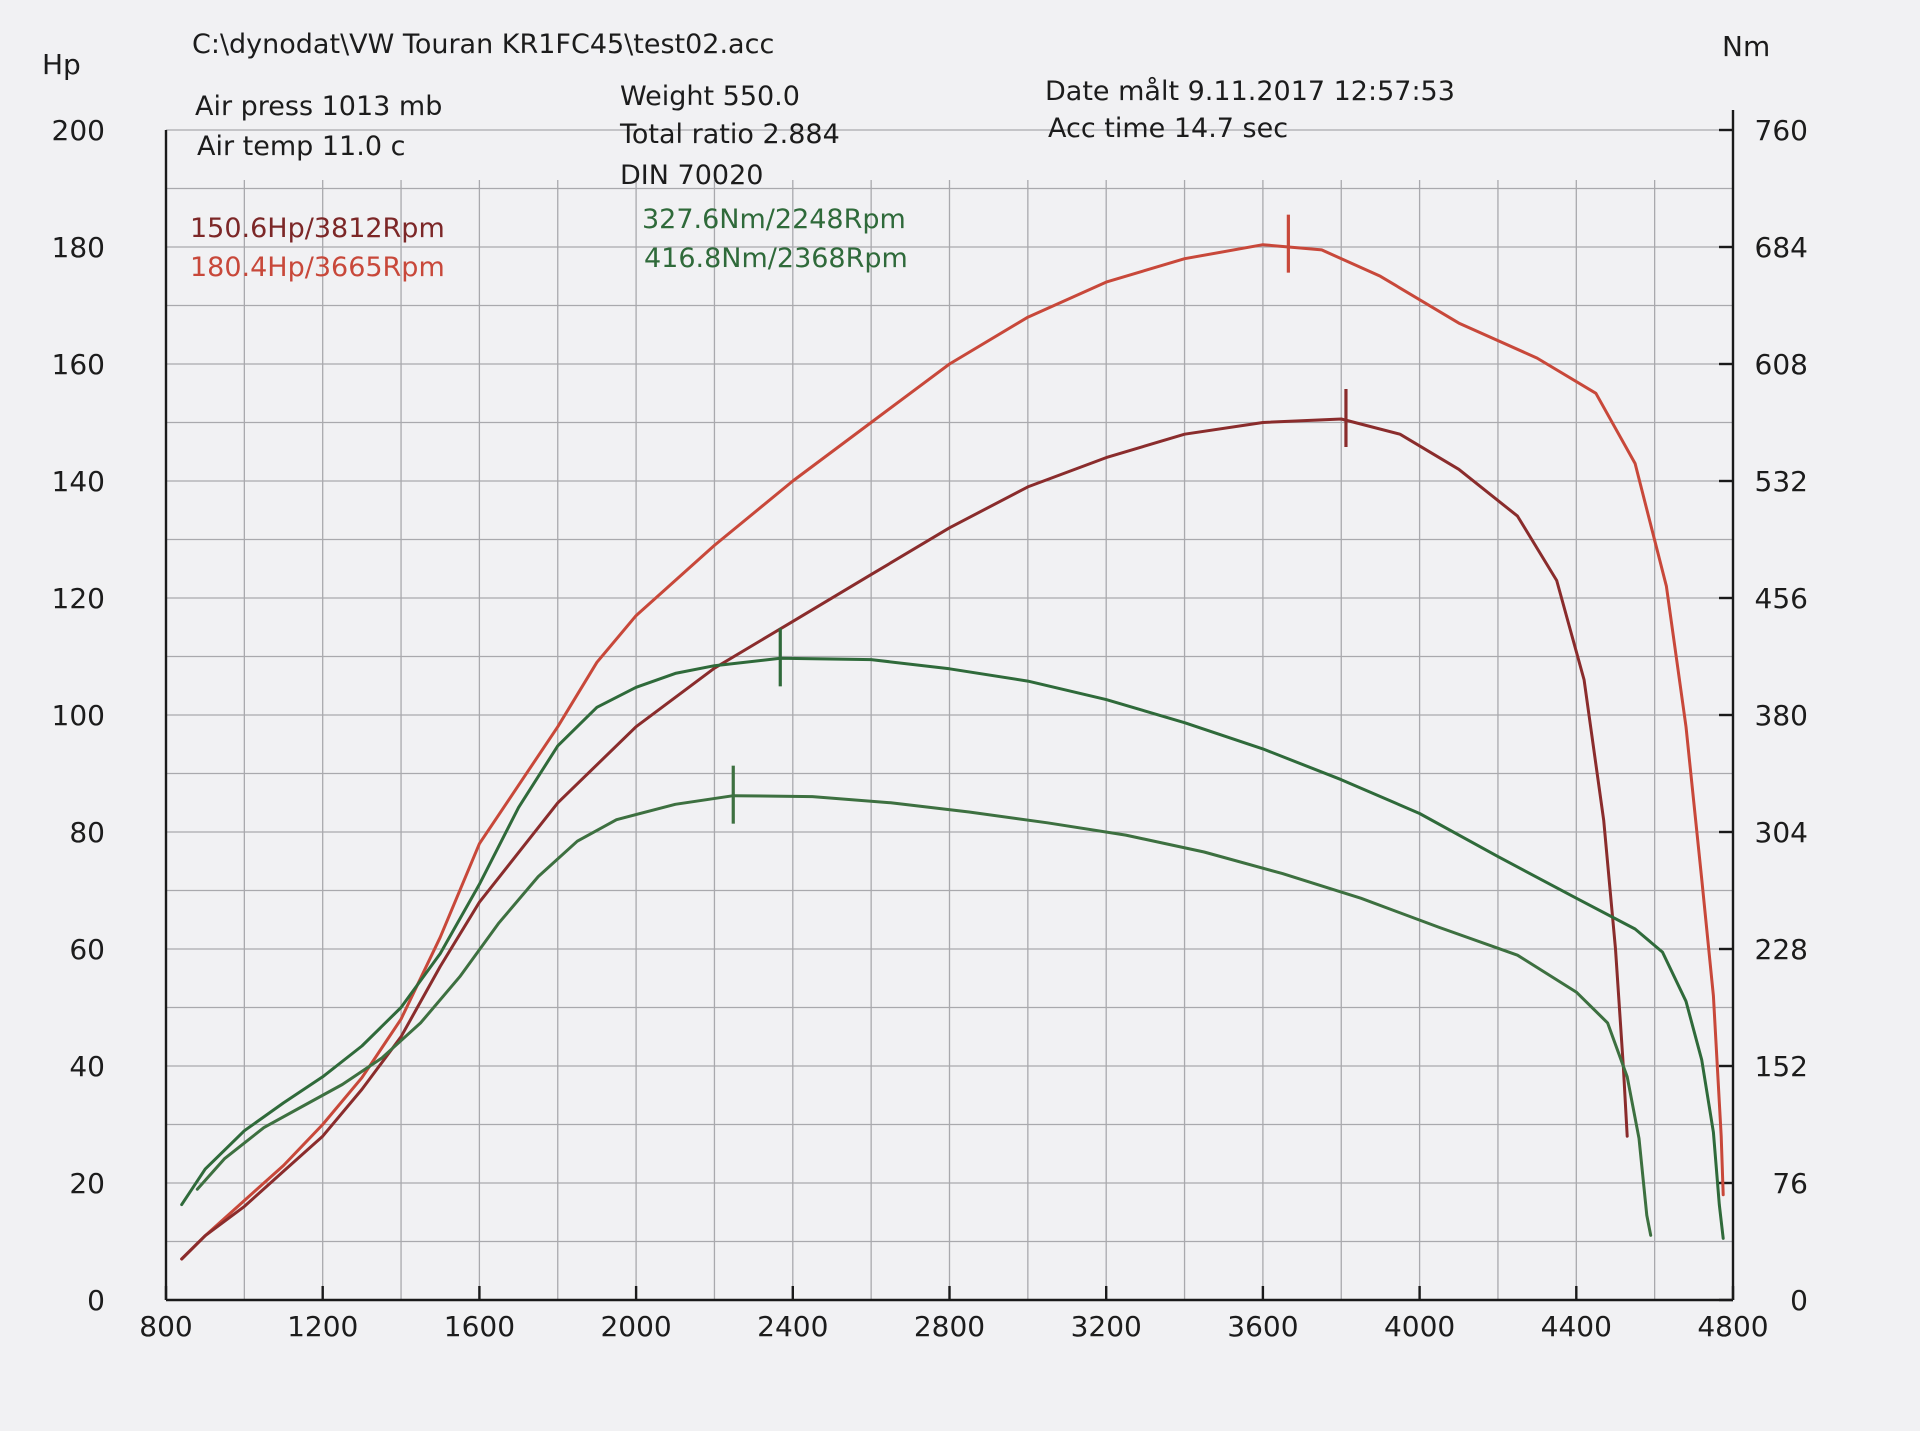 This screenshot has width=1920, height=1431. Describe the element at coordinates (691, 175) in the screenshot. I see `din-standard: DIN 70020` at that location.